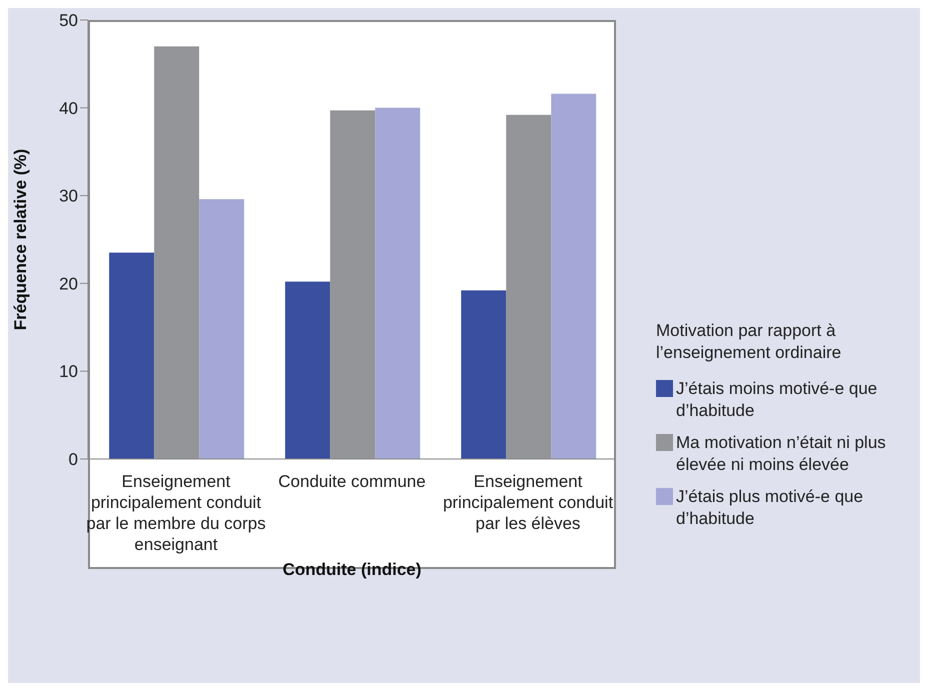 This screenshot has width=928, height=691. What do you see at coordinates (781, 454) in the screenshot?
I see `legend-label: Ma motivation n’était ni plus élevée ni moins élevée` at bounding box center [781, 454].